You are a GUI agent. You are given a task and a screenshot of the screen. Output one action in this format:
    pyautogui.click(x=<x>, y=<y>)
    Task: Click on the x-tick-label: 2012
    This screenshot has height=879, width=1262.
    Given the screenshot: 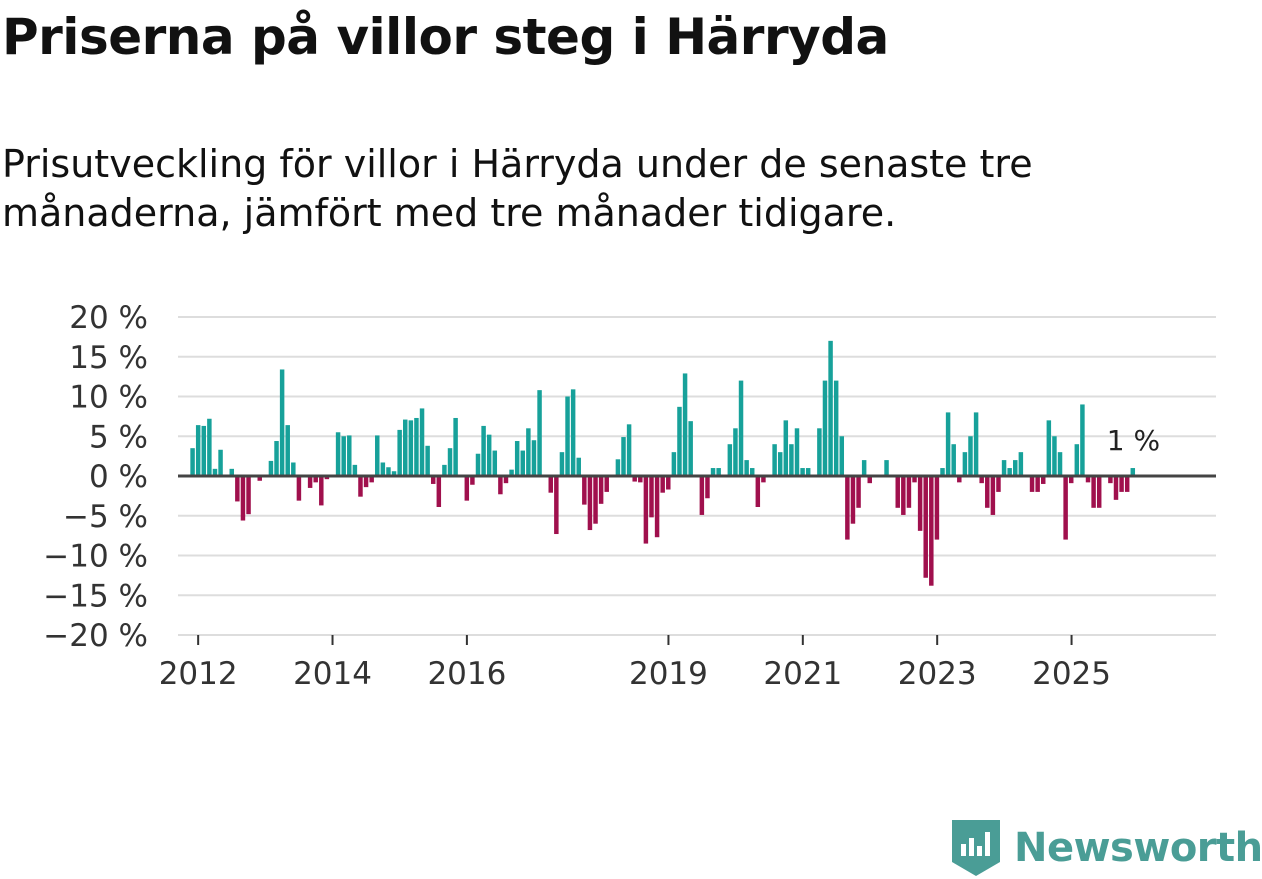 What is the action you would take?
    pyautogui.click(x=198, y=674)
    